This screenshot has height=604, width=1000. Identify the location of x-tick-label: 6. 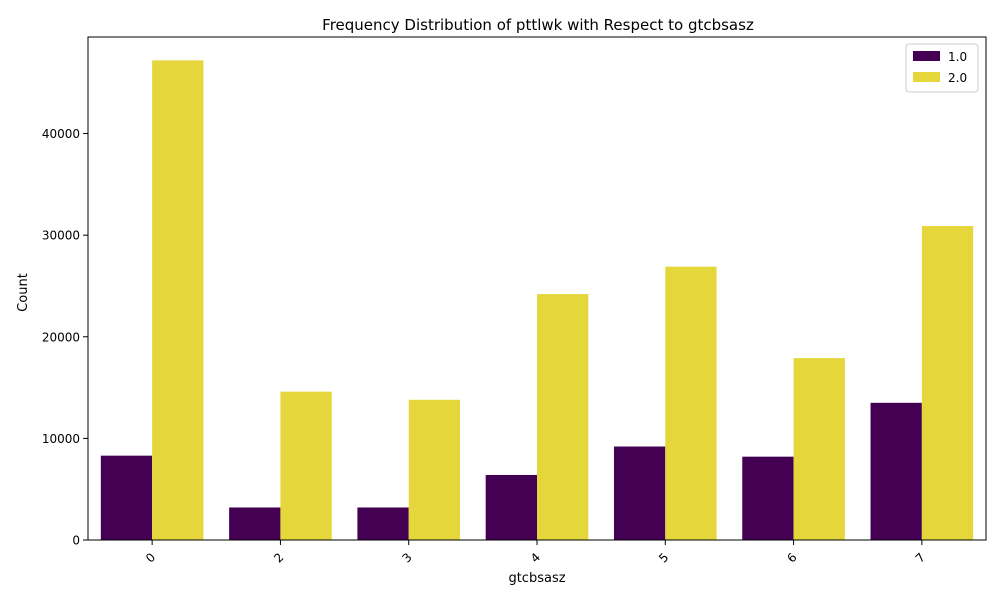
(791, 557).